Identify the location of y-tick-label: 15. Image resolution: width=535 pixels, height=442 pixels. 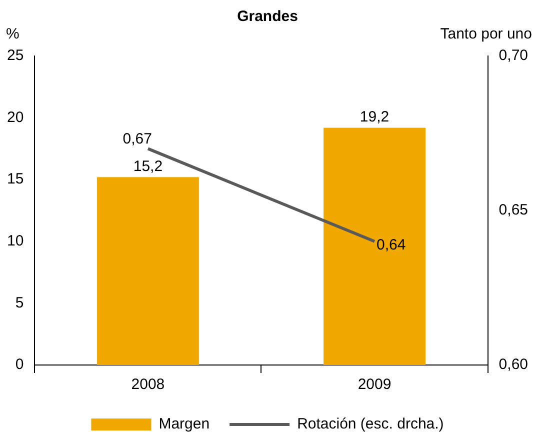
(15, 179).